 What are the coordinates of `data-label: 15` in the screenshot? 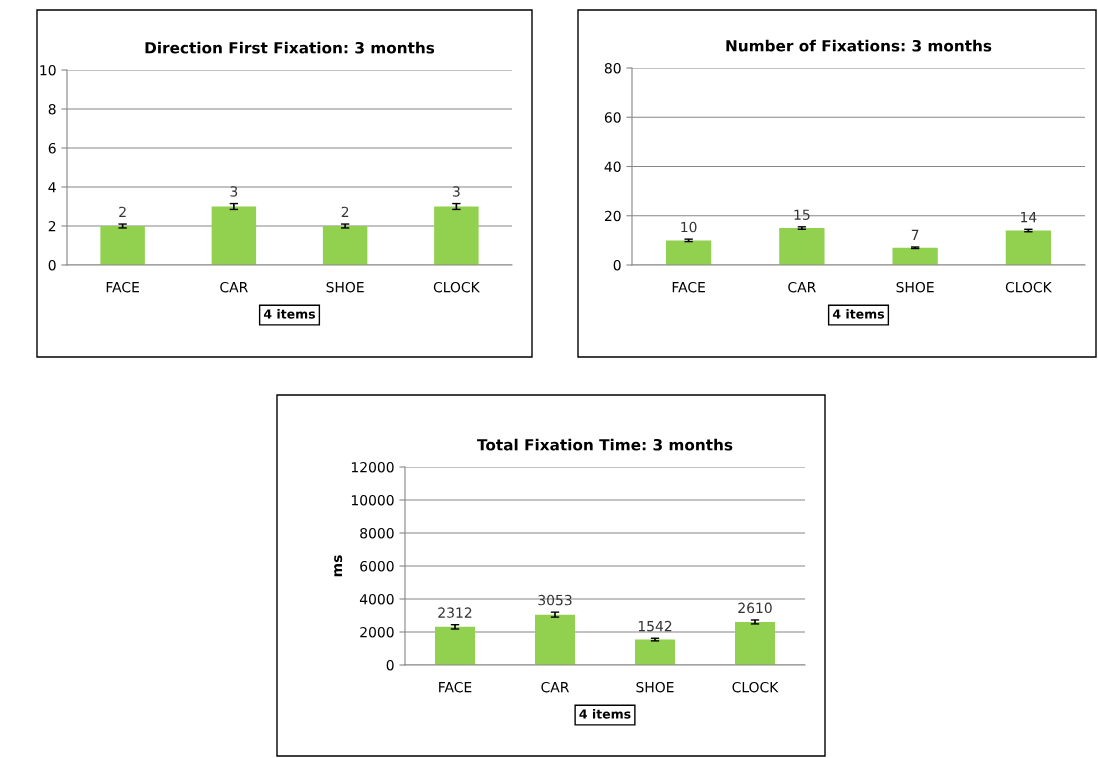 It's located at (802, 214).